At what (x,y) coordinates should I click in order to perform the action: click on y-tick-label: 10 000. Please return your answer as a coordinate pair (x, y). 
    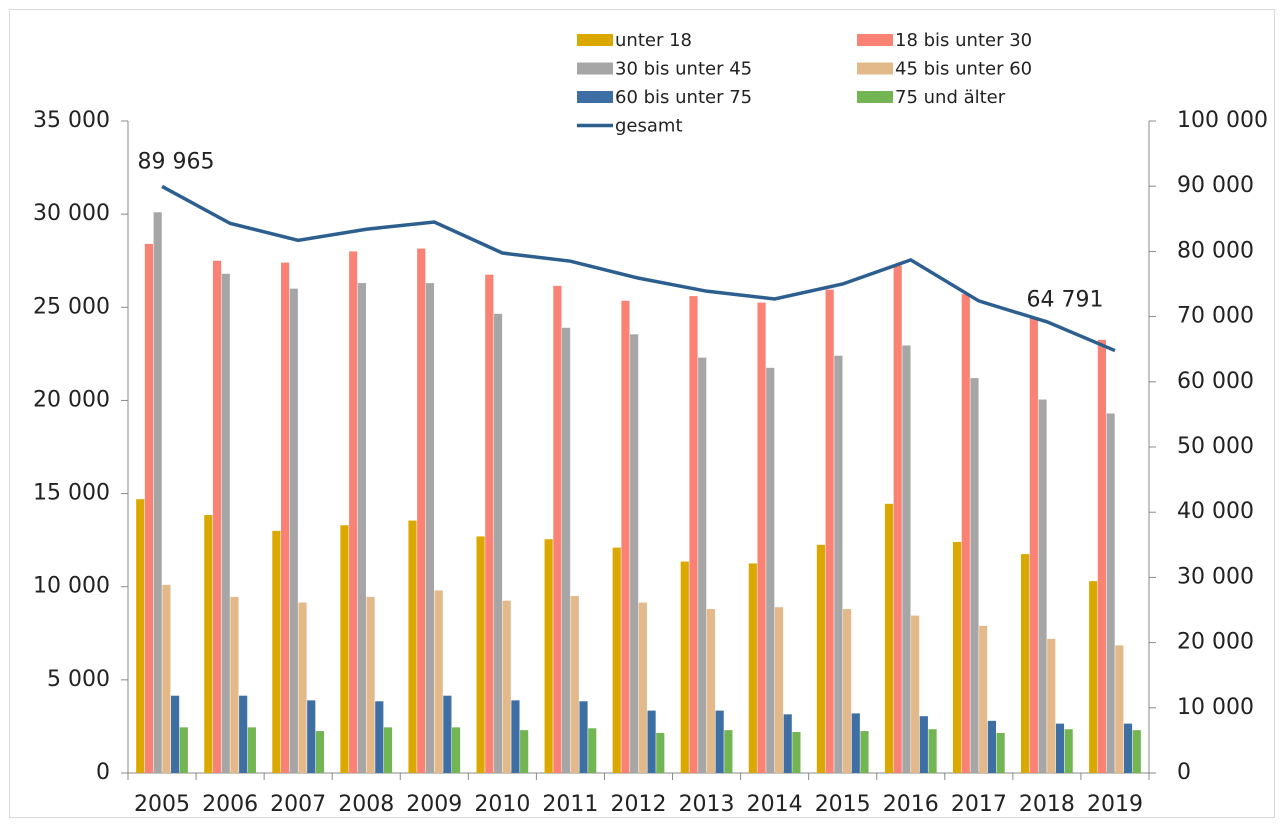
    Looking at the image, I should click on (71, 586).